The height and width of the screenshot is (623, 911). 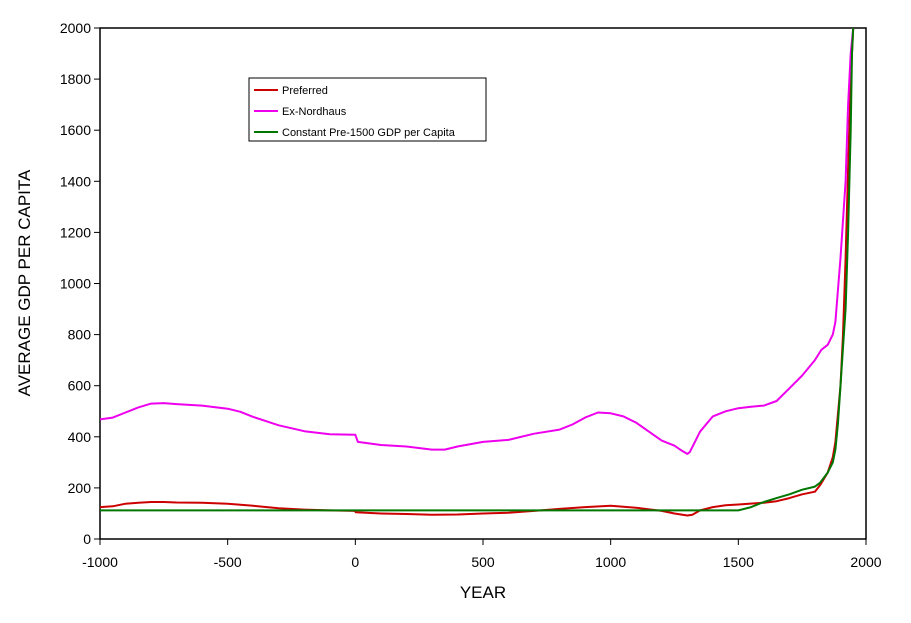 I want to click on y-tick-label: 800, so click(x=80, y=335).